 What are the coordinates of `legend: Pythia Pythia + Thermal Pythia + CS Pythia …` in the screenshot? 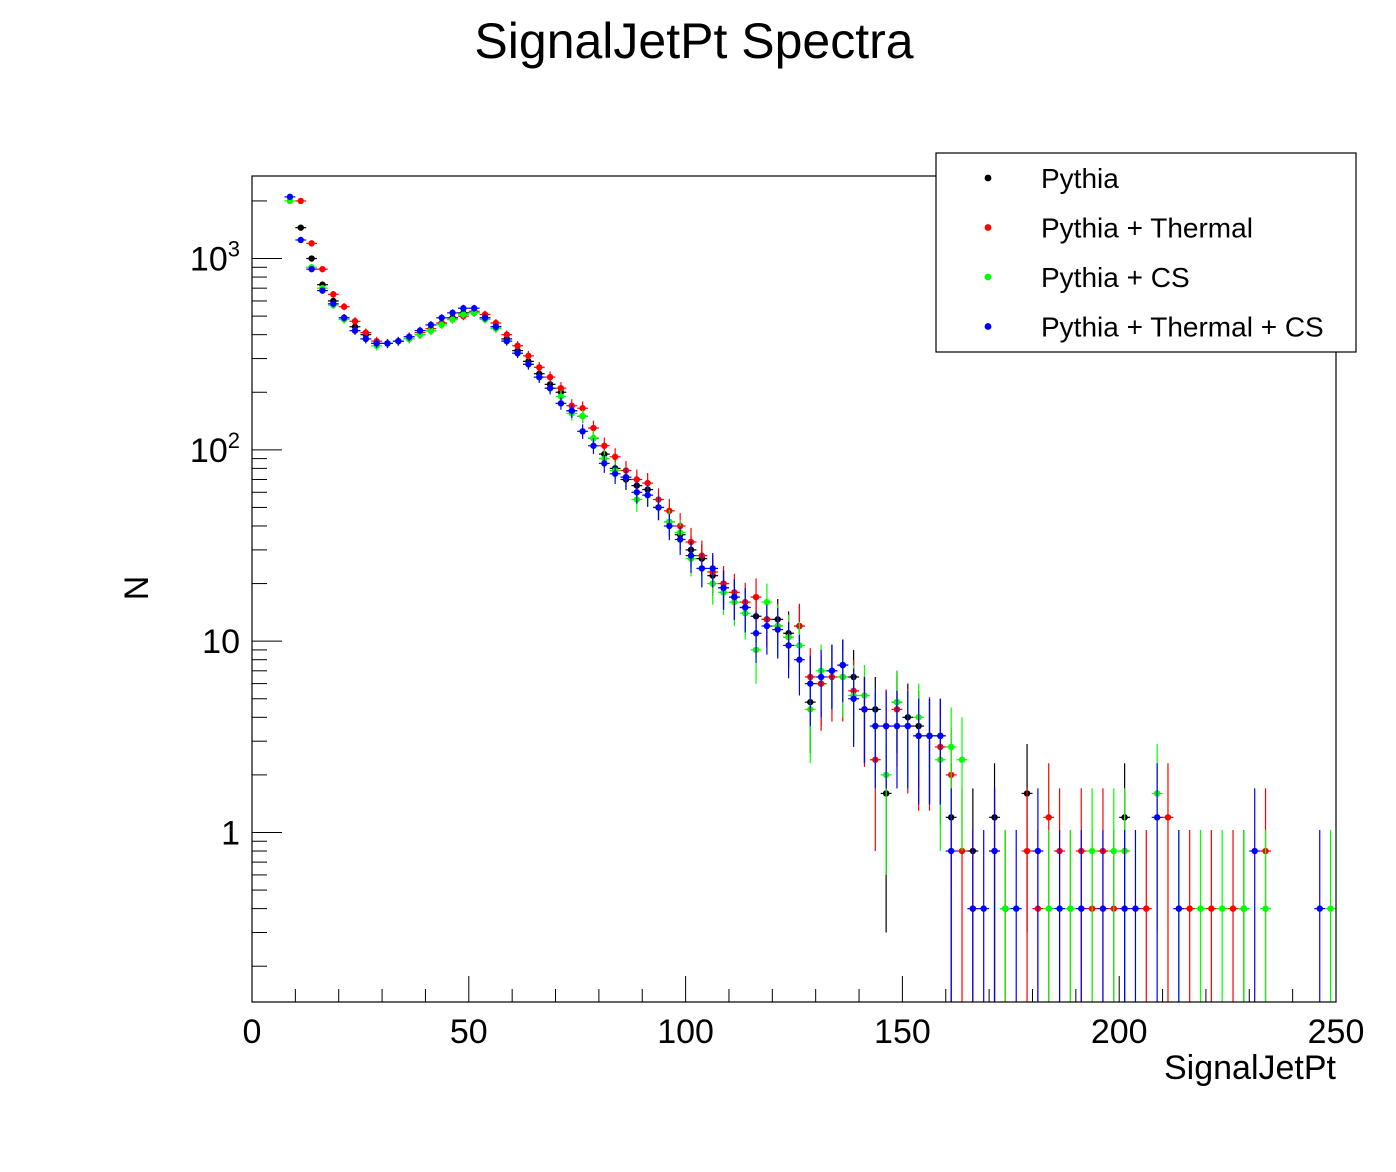 It's located at (1146, 252).